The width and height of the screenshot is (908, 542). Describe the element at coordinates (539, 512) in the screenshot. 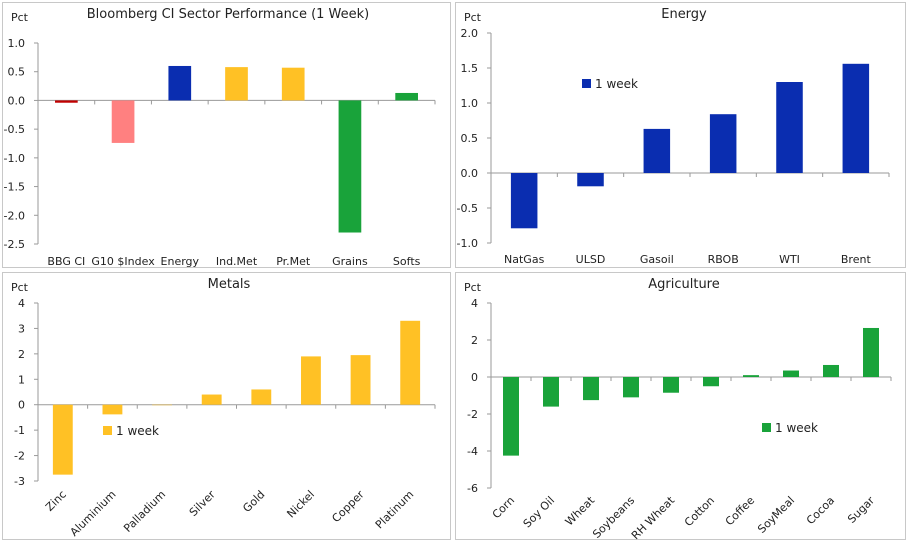

I see `x-tick-label: Soy Oil` at that location.